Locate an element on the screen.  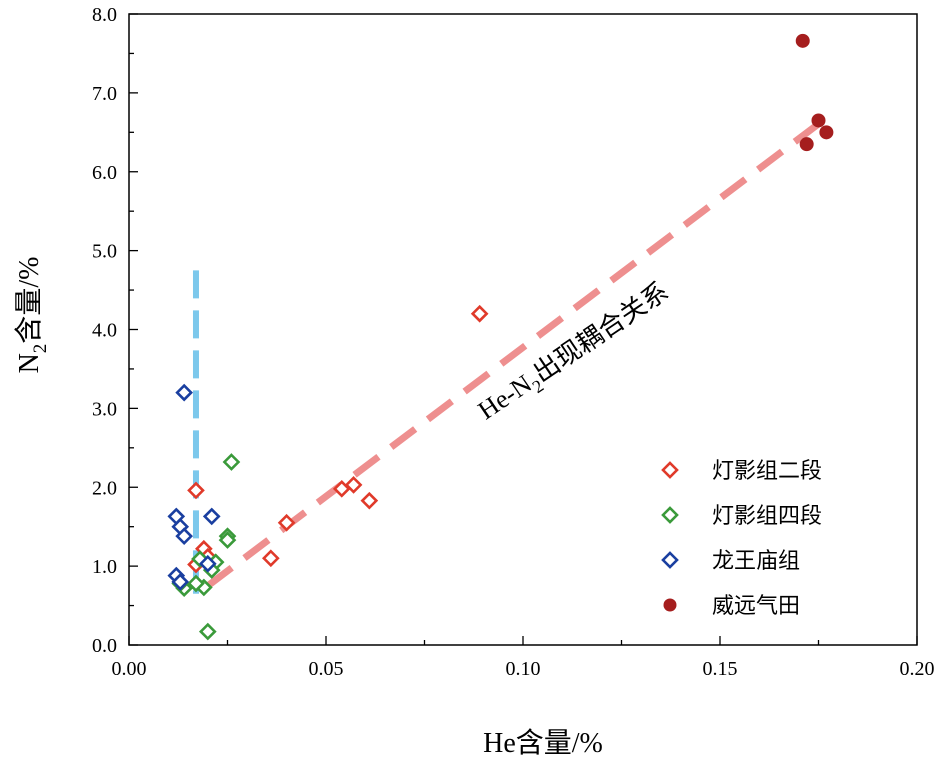
x-tick-label: 0.05 is located at coordinates (326, 669).